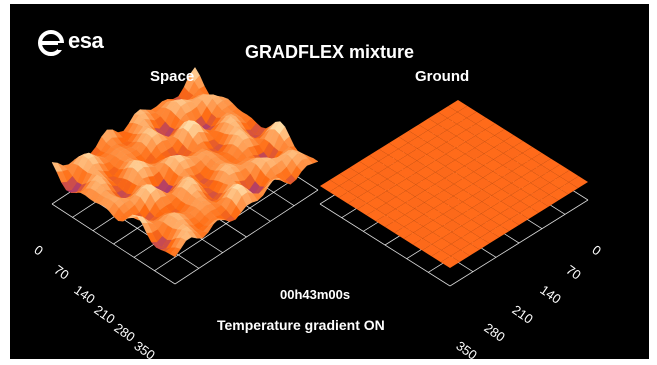  What do you see at coordinates (86, 40) in the screenshot?
I see `logo-text: esa` at bounding box center [86, 40].